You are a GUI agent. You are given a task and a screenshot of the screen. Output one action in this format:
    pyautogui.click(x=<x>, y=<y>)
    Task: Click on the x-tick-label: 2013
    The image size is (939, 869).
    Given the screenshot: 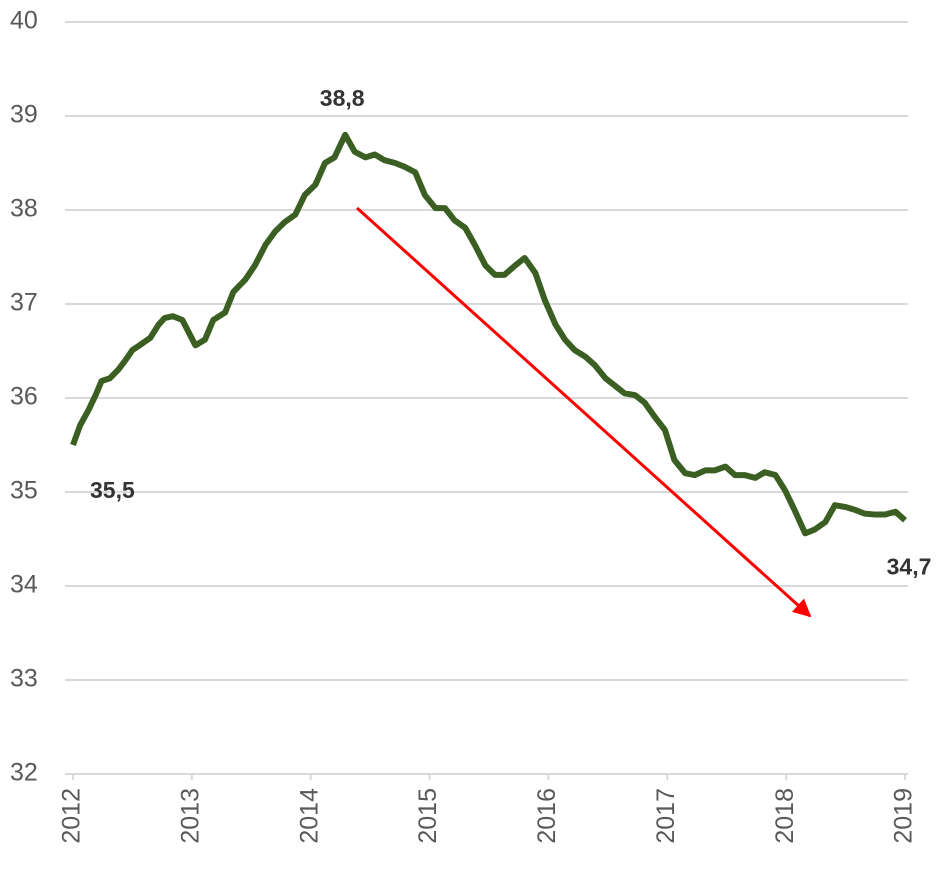 What is the action you would take?
    pyautogui.click(x=190, y=816)
    